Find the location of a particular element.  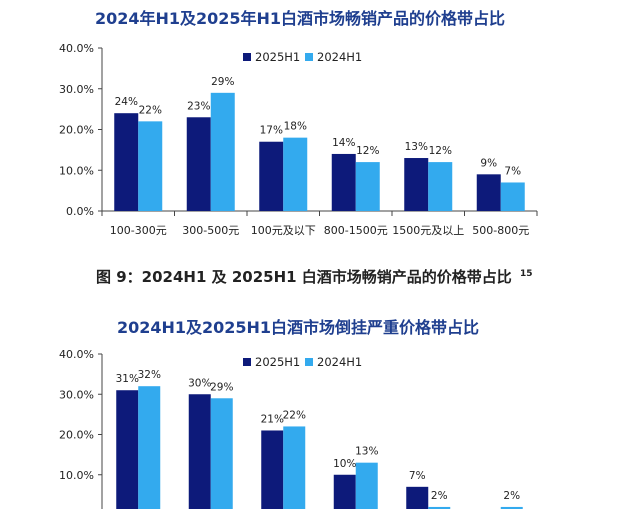

x-category-label: 100-300元 is located at coordinates (138, 230).